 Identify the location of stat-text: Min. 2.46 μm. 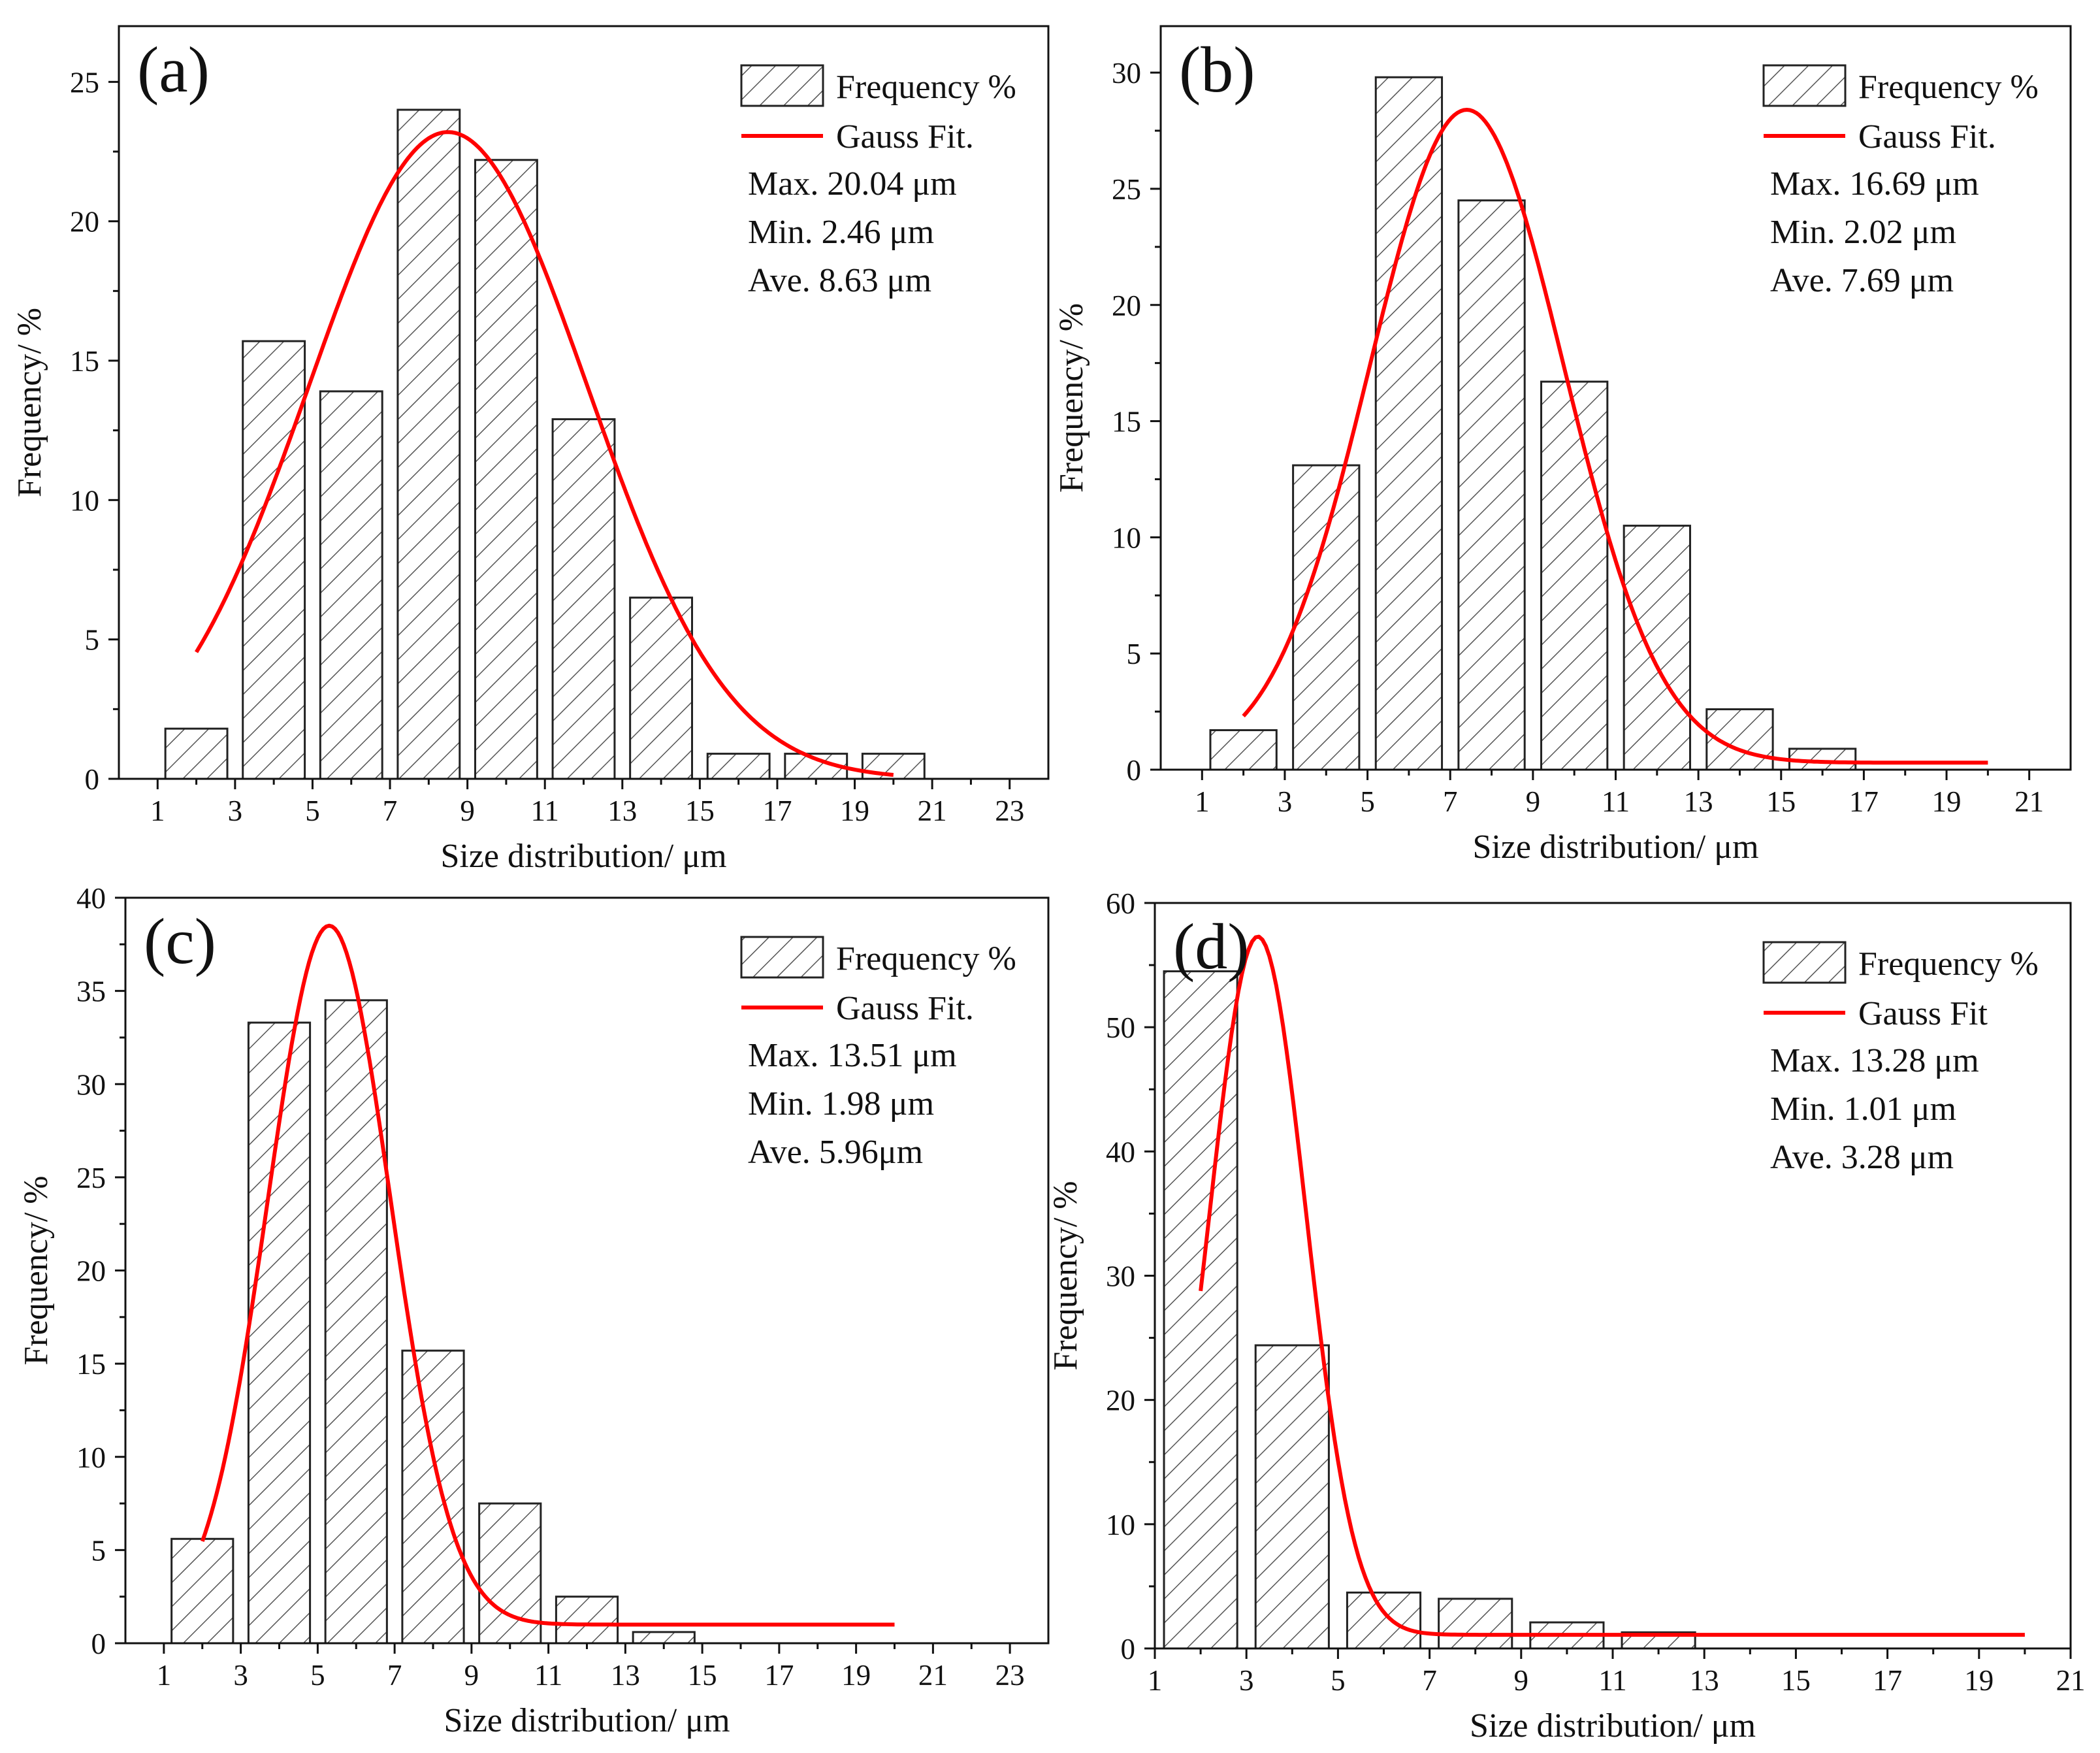
(841, 232).